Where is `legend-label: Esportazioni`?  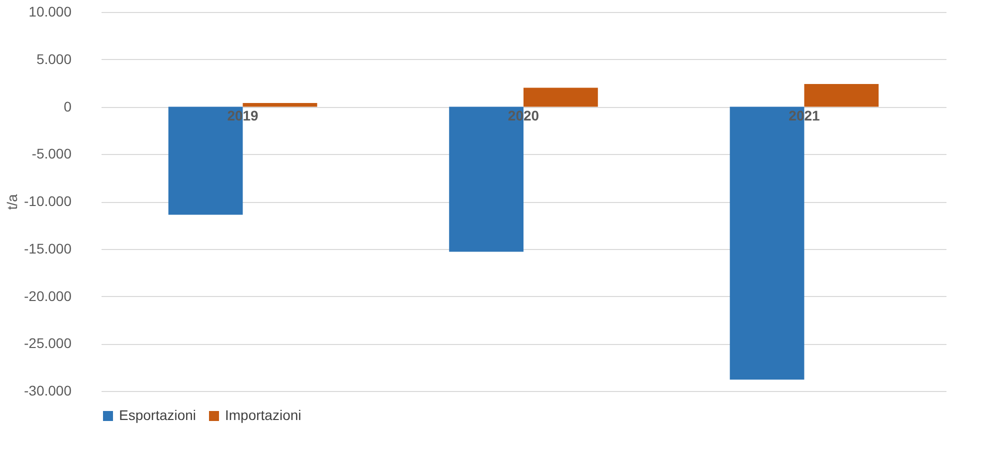
legend-label: Esportazioni is located at coordinates (157, 415).